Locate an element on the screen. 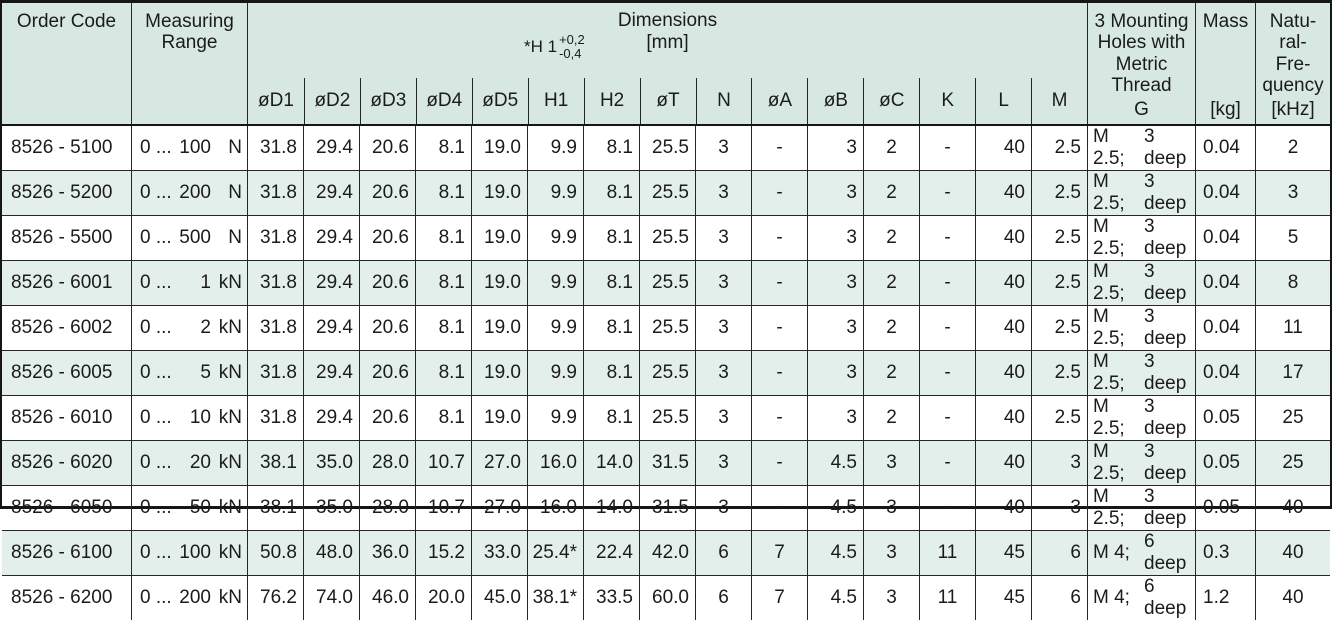 This screenshot has height=620, width=1332. range-unit: kN is located at coordinates (230, 552).